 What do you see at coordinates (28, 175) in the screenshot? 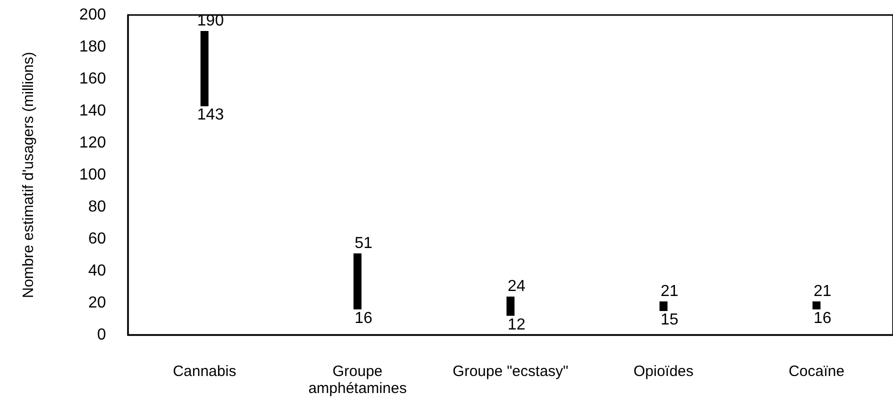
I see `y-axis-title: Nombre estimatif d'usagers (millions)` at bounding box center [28, 175].